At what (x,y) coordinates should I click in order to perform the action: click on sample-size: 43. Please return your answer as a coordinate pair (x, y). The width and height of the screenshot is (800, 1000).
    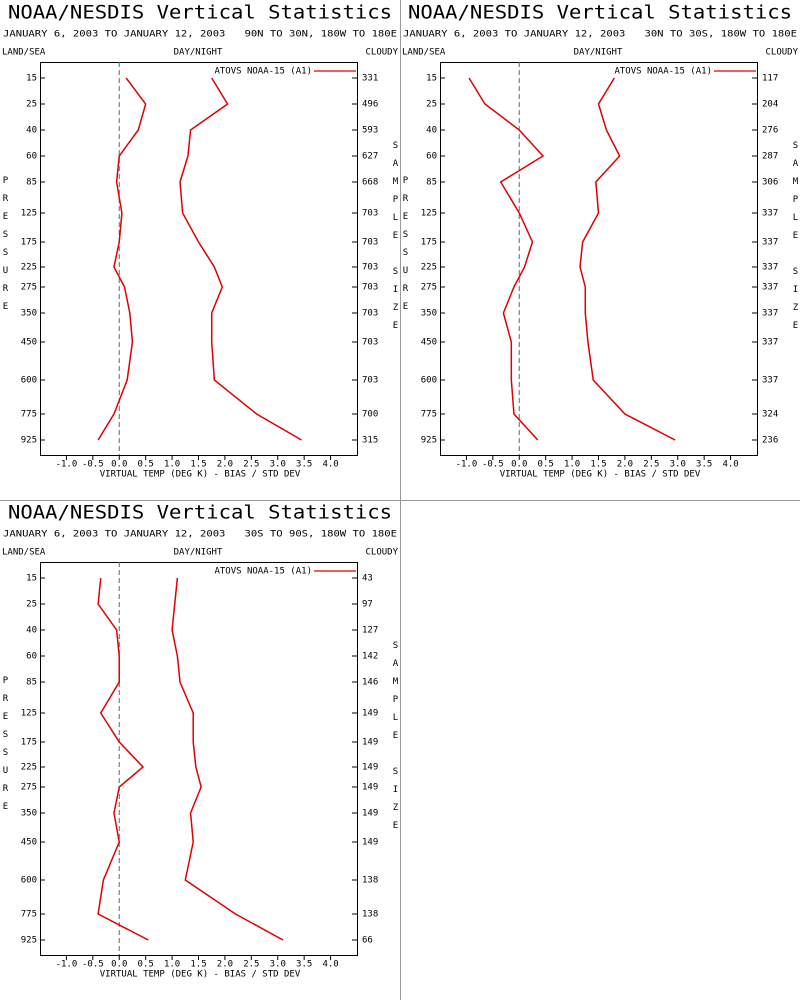
    Looking at the image, I should click on (367, 579).